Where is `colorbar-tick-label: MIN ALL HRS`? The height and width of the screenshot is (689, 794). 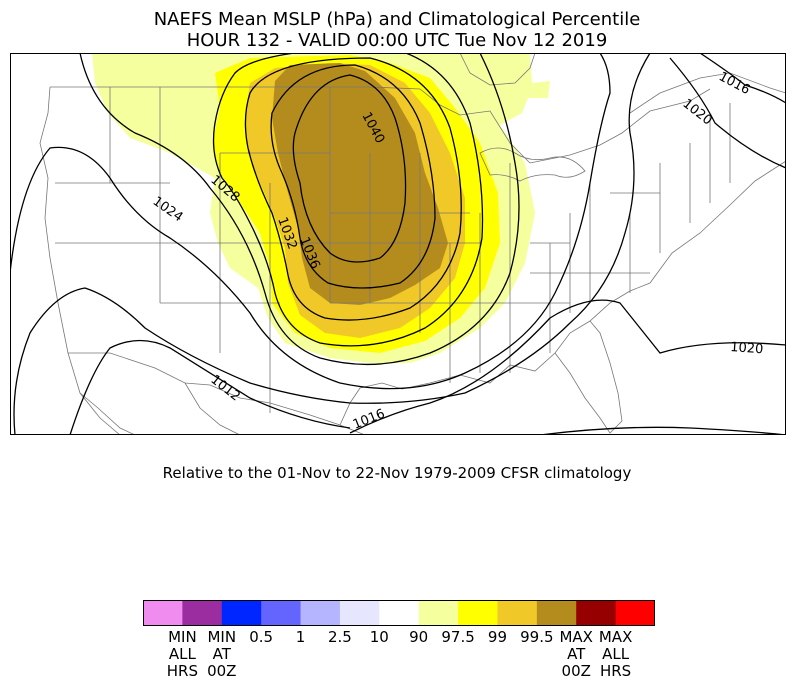 colorbar-tick-label: MIN ALL HRS is located at coordinates (182, 654).